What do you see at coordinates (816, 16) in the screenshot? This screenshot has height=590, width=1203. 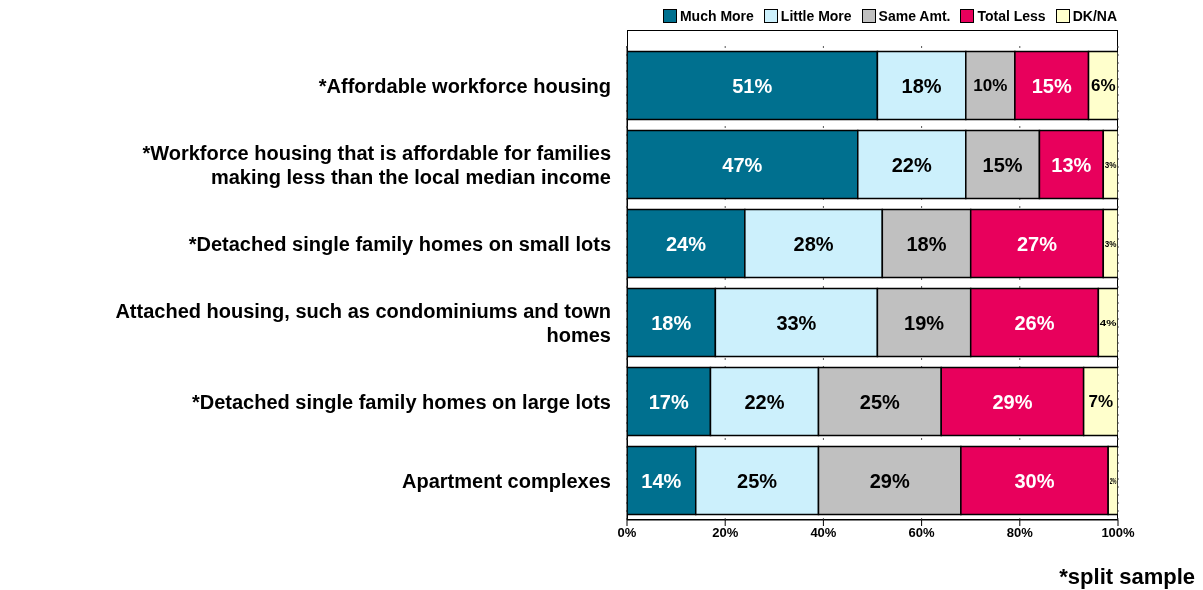 I see `legend-label: Little More` at bounding box center [816, 16].